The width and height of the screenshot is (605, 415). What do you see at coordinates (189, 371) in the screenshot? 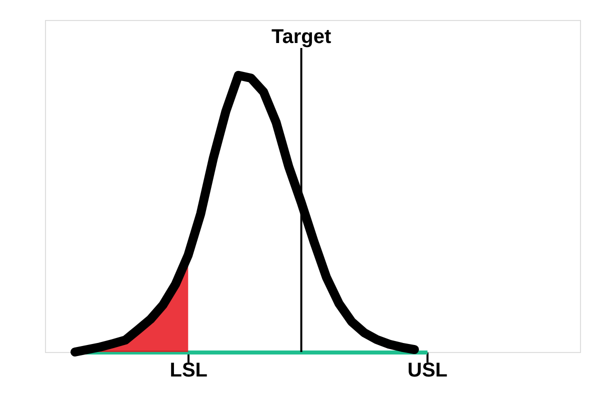
I see `x-tick-label: LSL` at bounding box center [189, 371].